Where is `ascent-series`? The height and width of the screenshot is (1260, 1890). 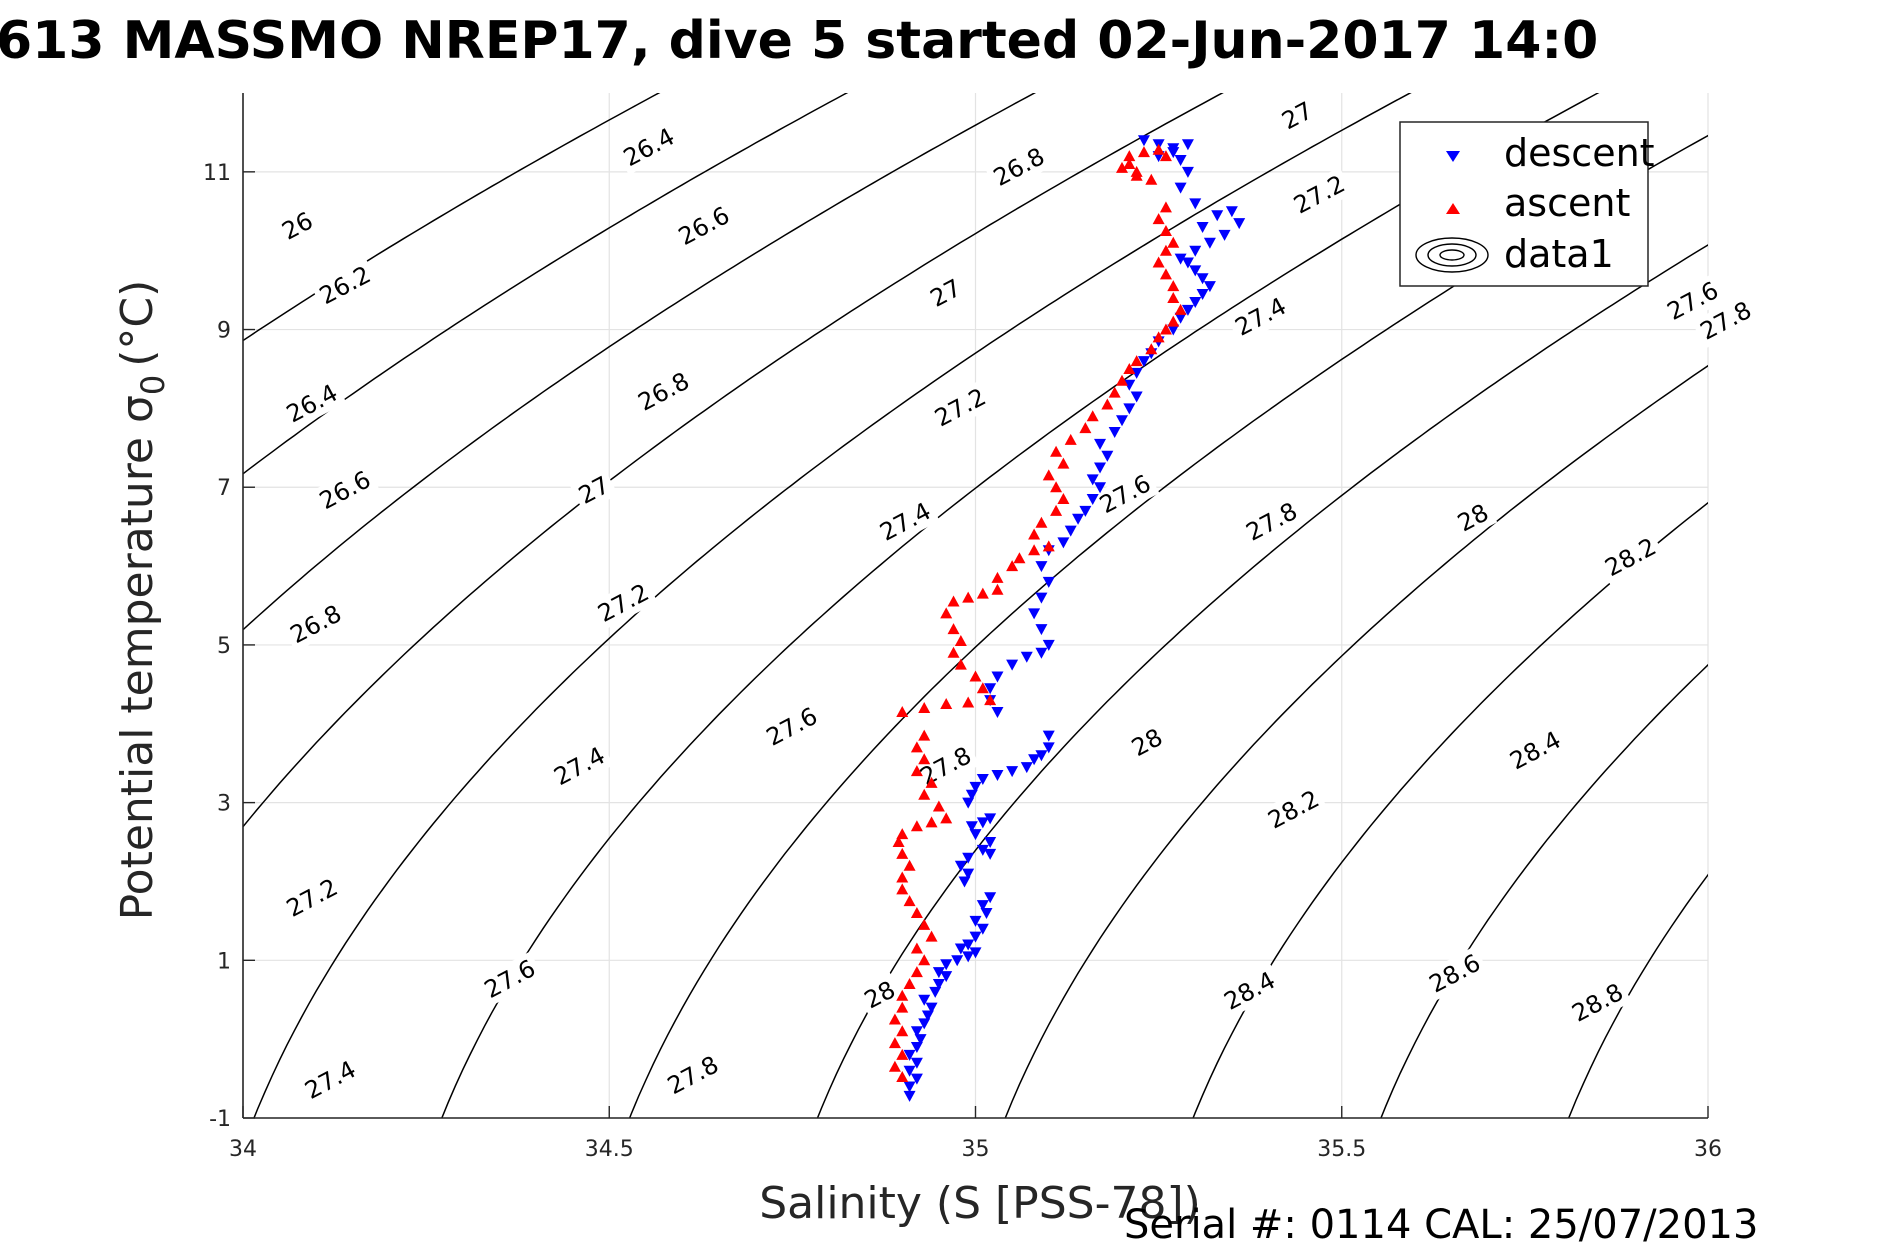
ascent-series is located at coordinates (1037, 612).